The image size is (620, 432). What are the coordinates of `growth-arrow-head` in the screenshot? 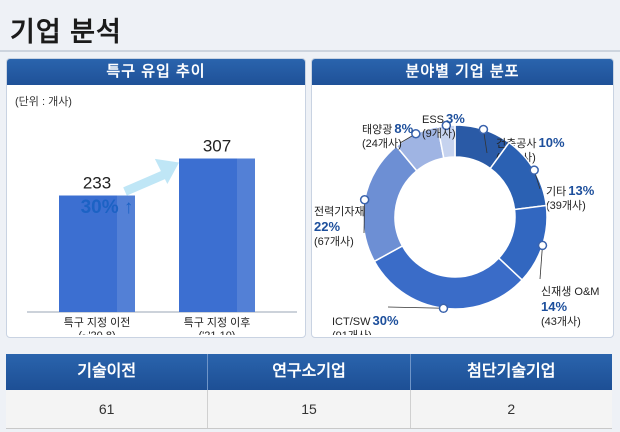 It's located at (166, 171).